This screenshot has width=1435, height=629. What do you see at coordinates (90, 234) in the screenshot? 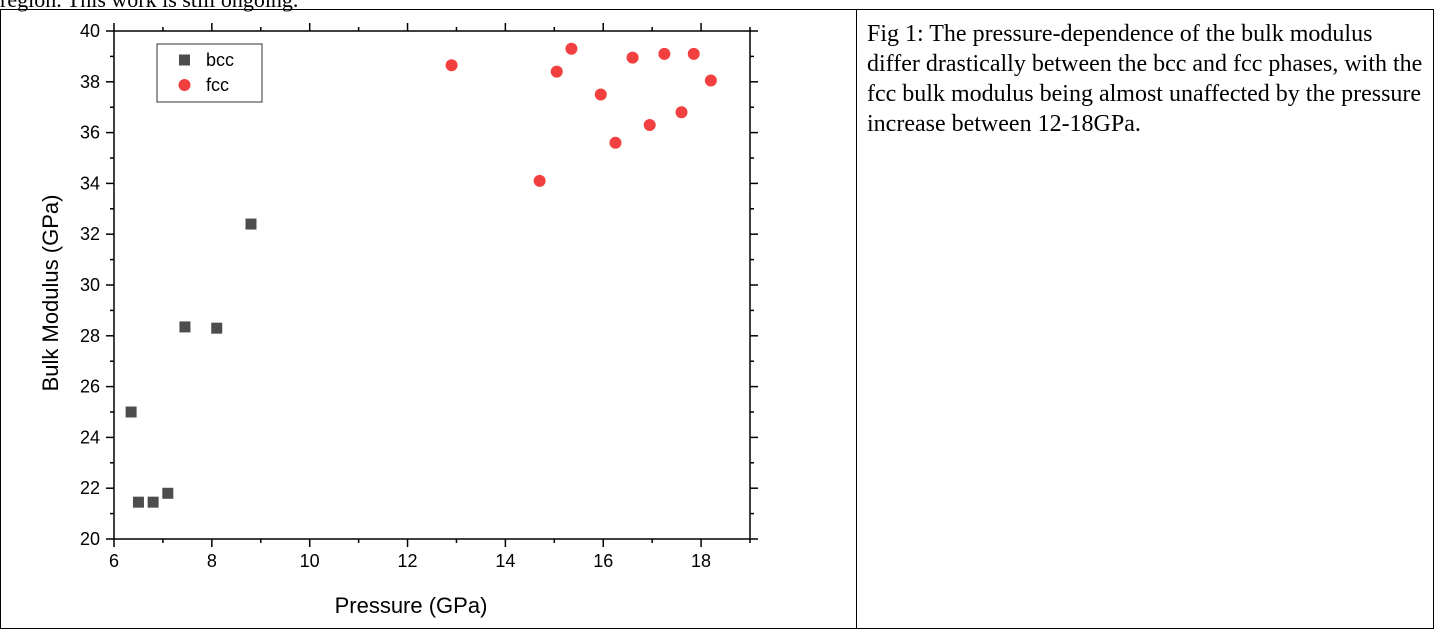
I see `y-tick-label: 32` at bounding box center [90, 234].